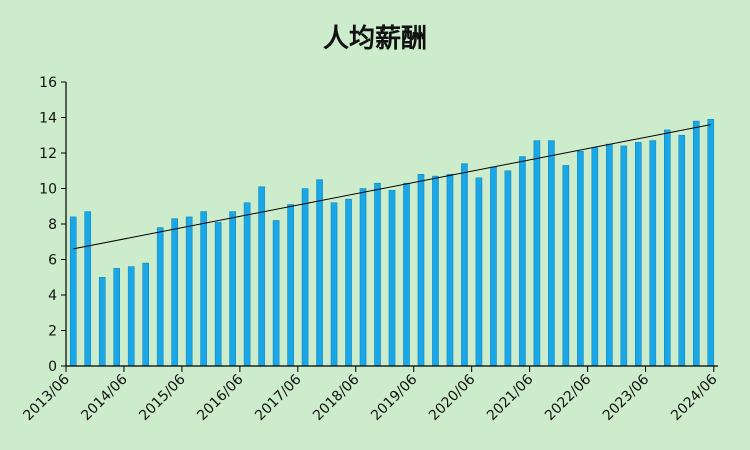 This screenshot has width=750, height=450. Describe the element at coordinates (551, 253) in the screenshot. I see `bar-2021/09` at that location.